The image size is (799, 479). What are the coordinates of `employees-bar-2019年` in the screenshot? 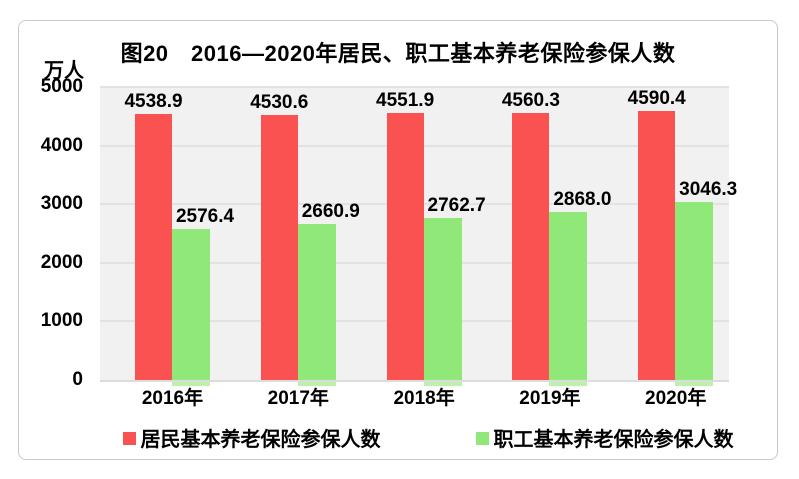 It's located at (568, 298).